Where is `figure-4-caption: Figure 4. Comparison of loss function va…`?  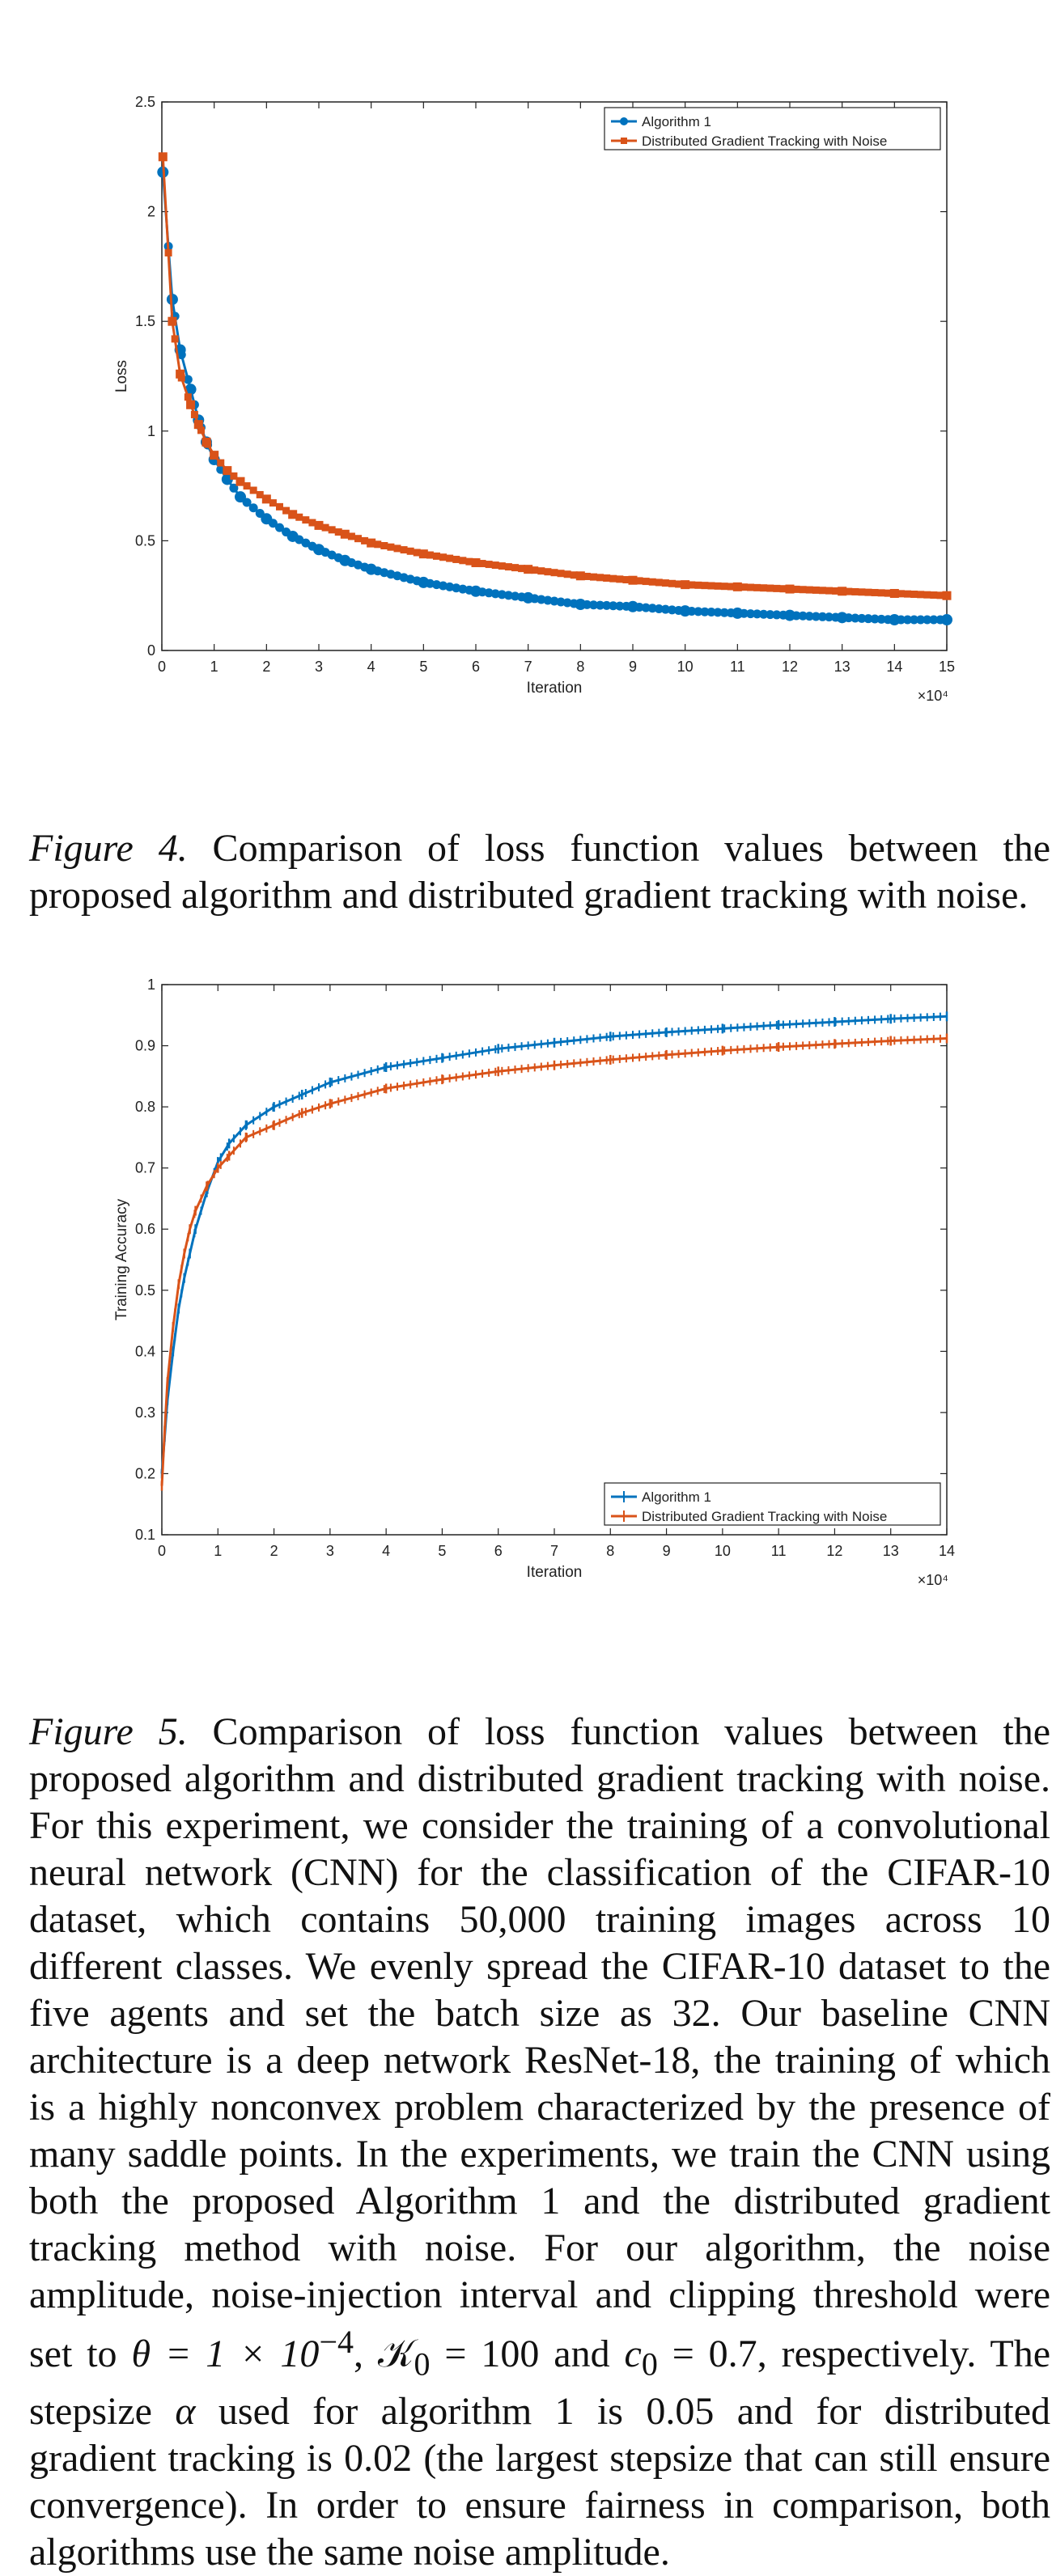
figure-4-caption: Figure 4. Comparison of loss function va… is located at coordinates (539, 871).